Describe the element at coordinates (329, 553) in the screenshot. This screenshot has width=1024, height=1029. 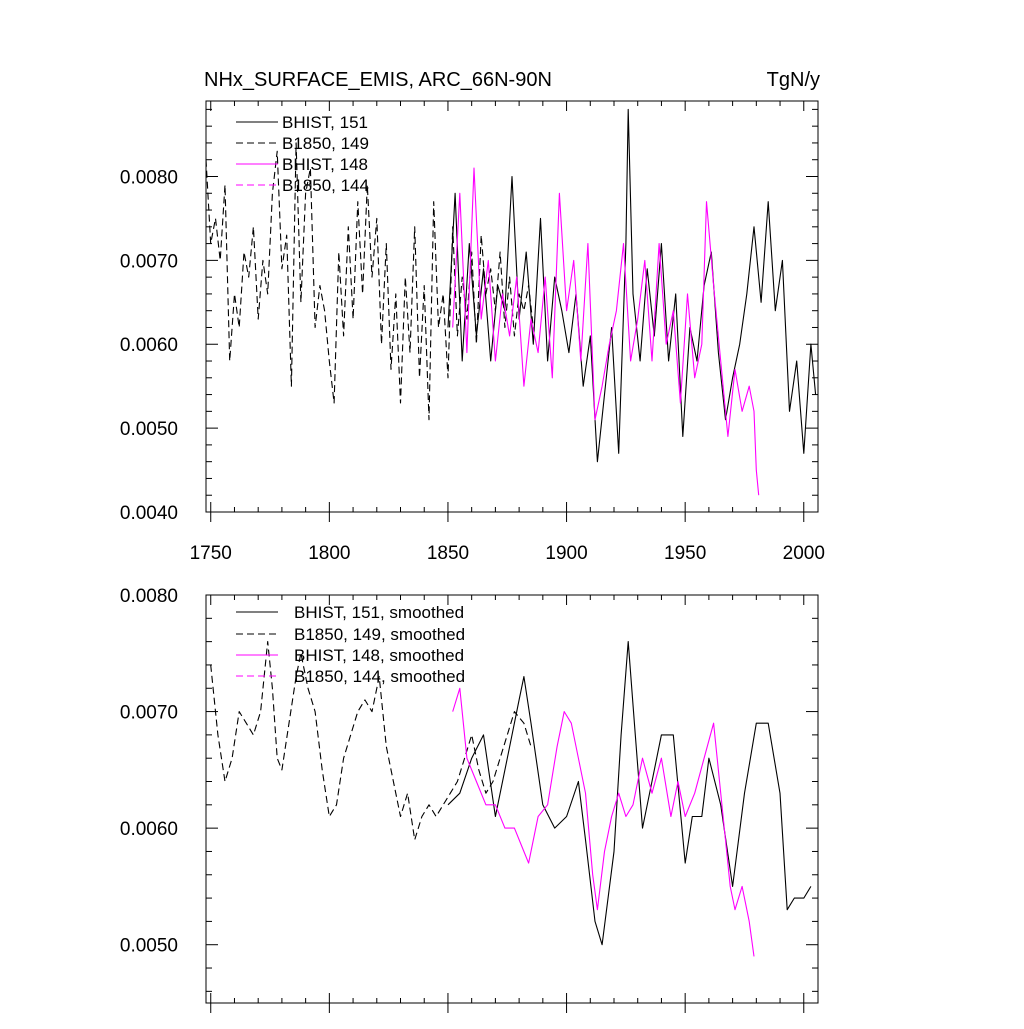
I see `top-xtick-label: 1800` at that location.